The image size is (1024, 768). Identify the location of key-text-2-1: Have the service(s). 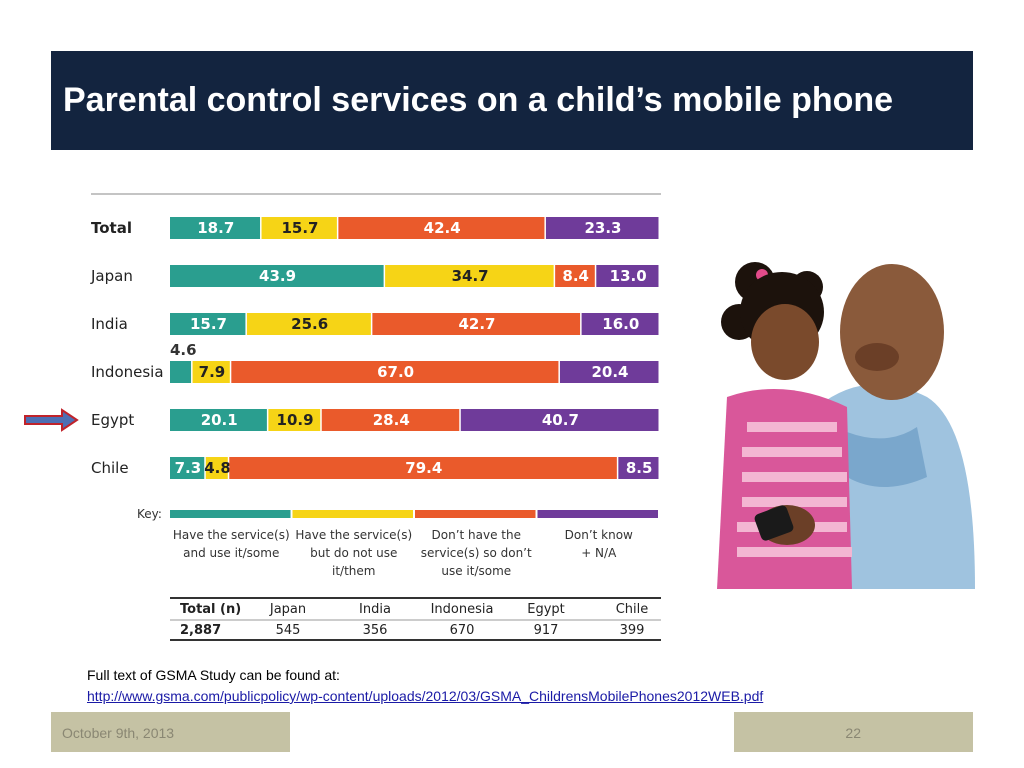
(353, 535).